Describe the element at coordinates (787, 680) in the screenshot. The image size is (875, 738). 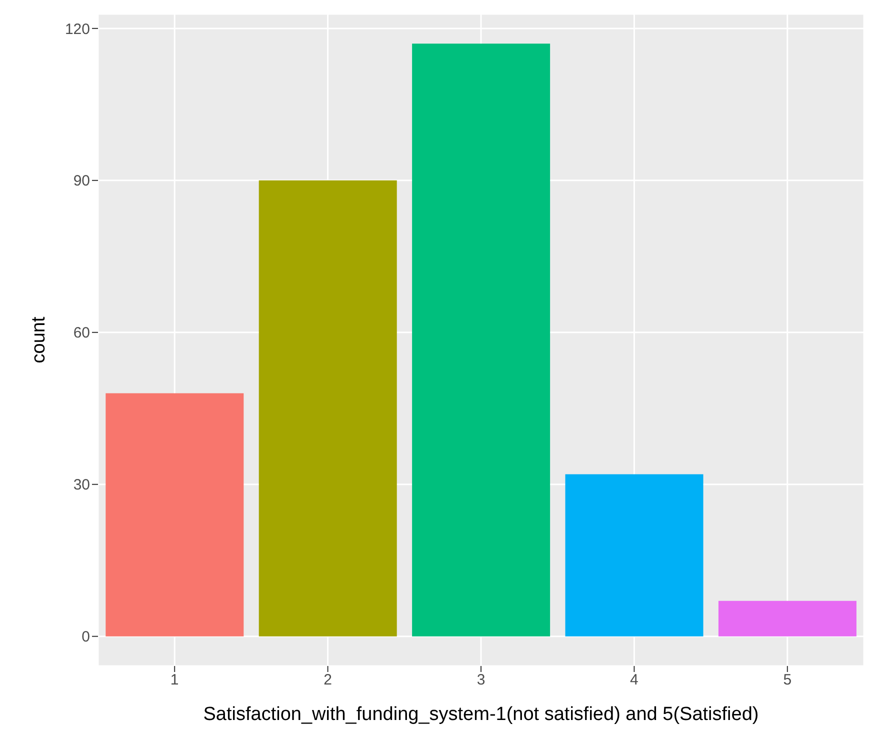
I see `x-tick-label: 5` at that location.